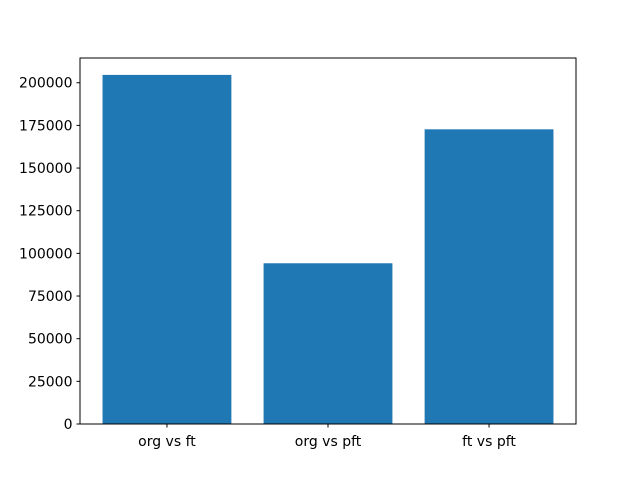  What do you see at coordinates (68, 425) in the screenshot?
I see `y-tick-label: 0` at bounding box center [68, 425].